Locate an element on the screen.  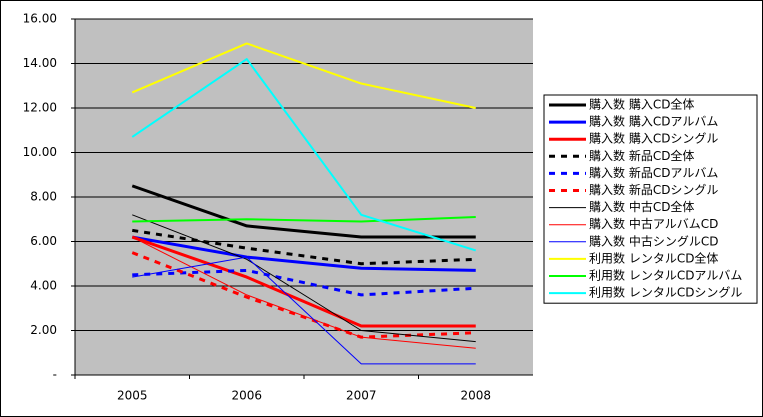
legend-label: 利用数 レンタルCDシングル is located at coordinates (665, 292).